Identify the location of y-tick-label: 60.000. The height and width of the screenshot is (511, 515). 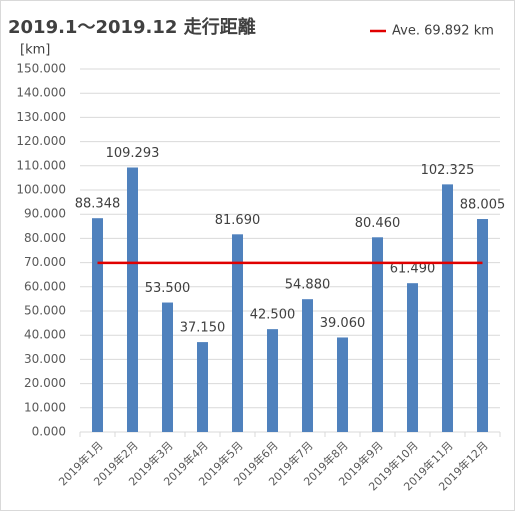
(45, 286).